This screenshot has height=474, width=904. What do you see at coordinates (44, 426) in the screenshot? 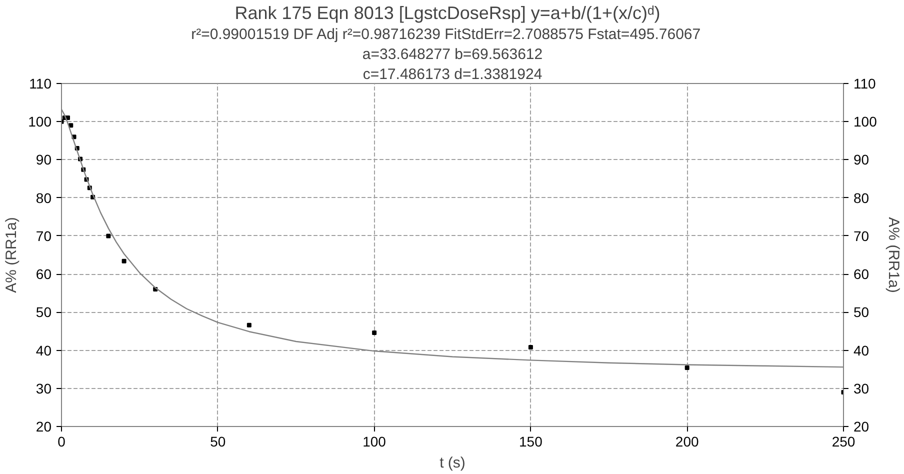
I see `y-tick-label: 20` at bounding box center [44, 426].